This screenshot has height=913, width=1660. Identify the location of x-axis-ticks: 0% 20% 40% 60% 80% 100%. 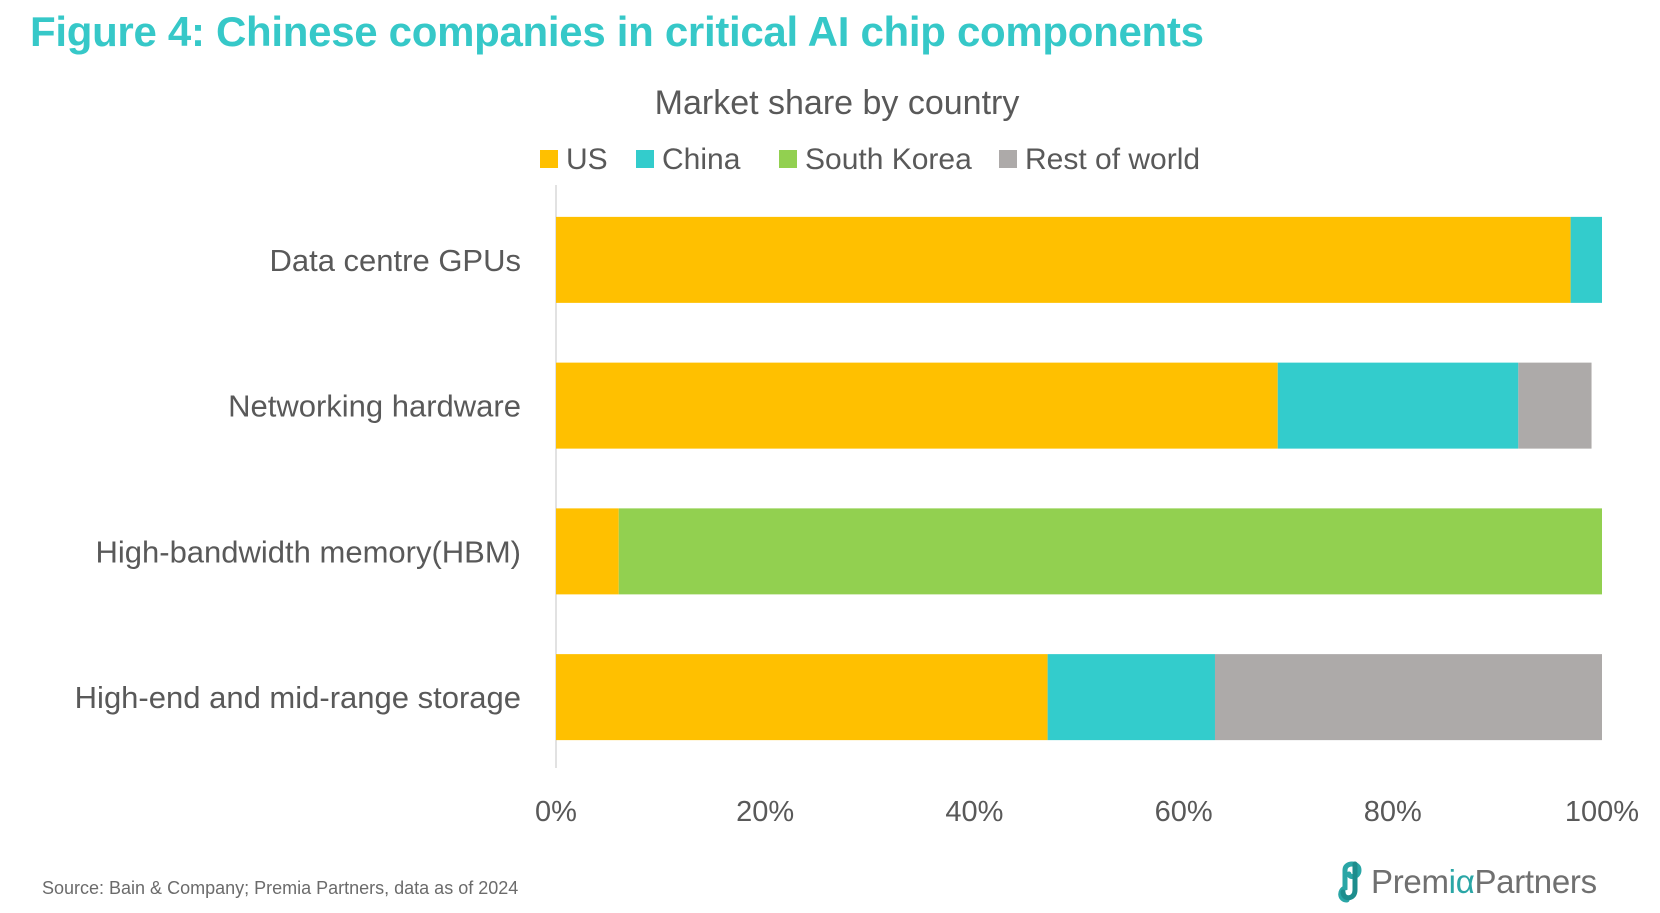
(1087, 812).